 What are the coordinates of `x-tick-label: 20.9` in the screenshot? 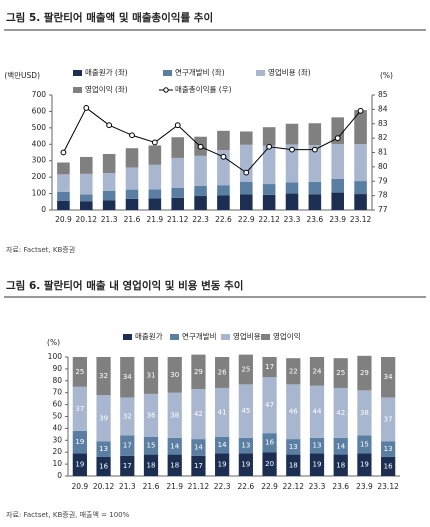 It's located at (80, 486).